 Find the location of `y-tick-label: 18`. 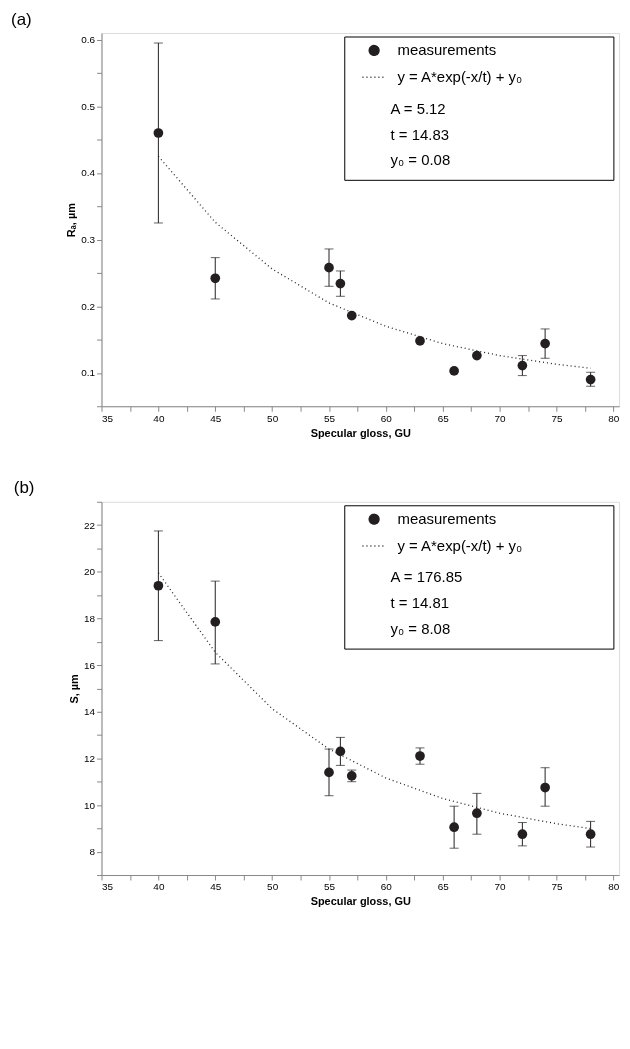

y-tick-label: 18 is located at coordinates (89, 618).